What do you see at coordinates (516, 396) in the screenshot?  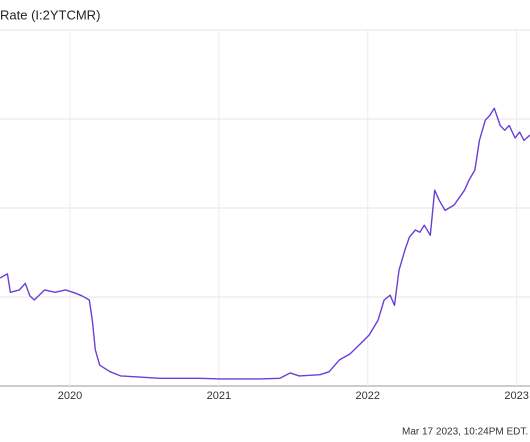 I see `x-tick-label: 2023` at bounding box center [516, 396].